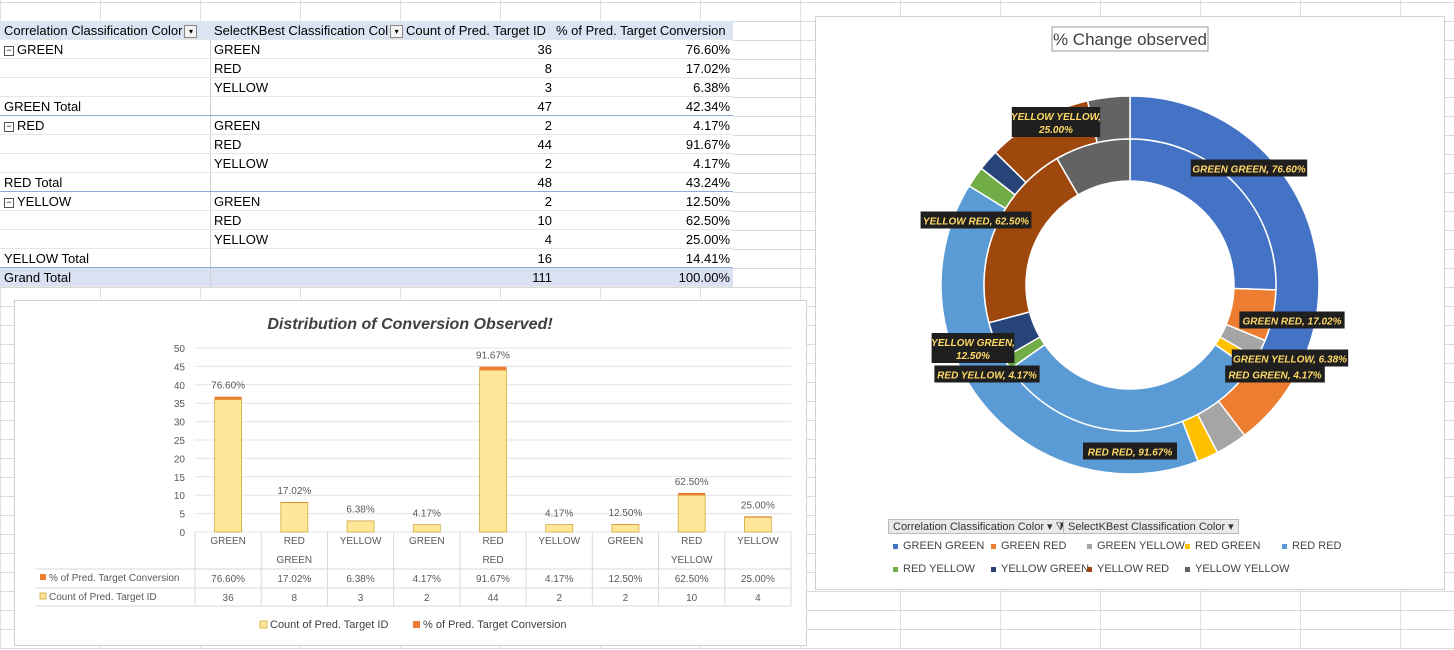  I want to click on legend-item: GREEN RED, so click(1028, 546).